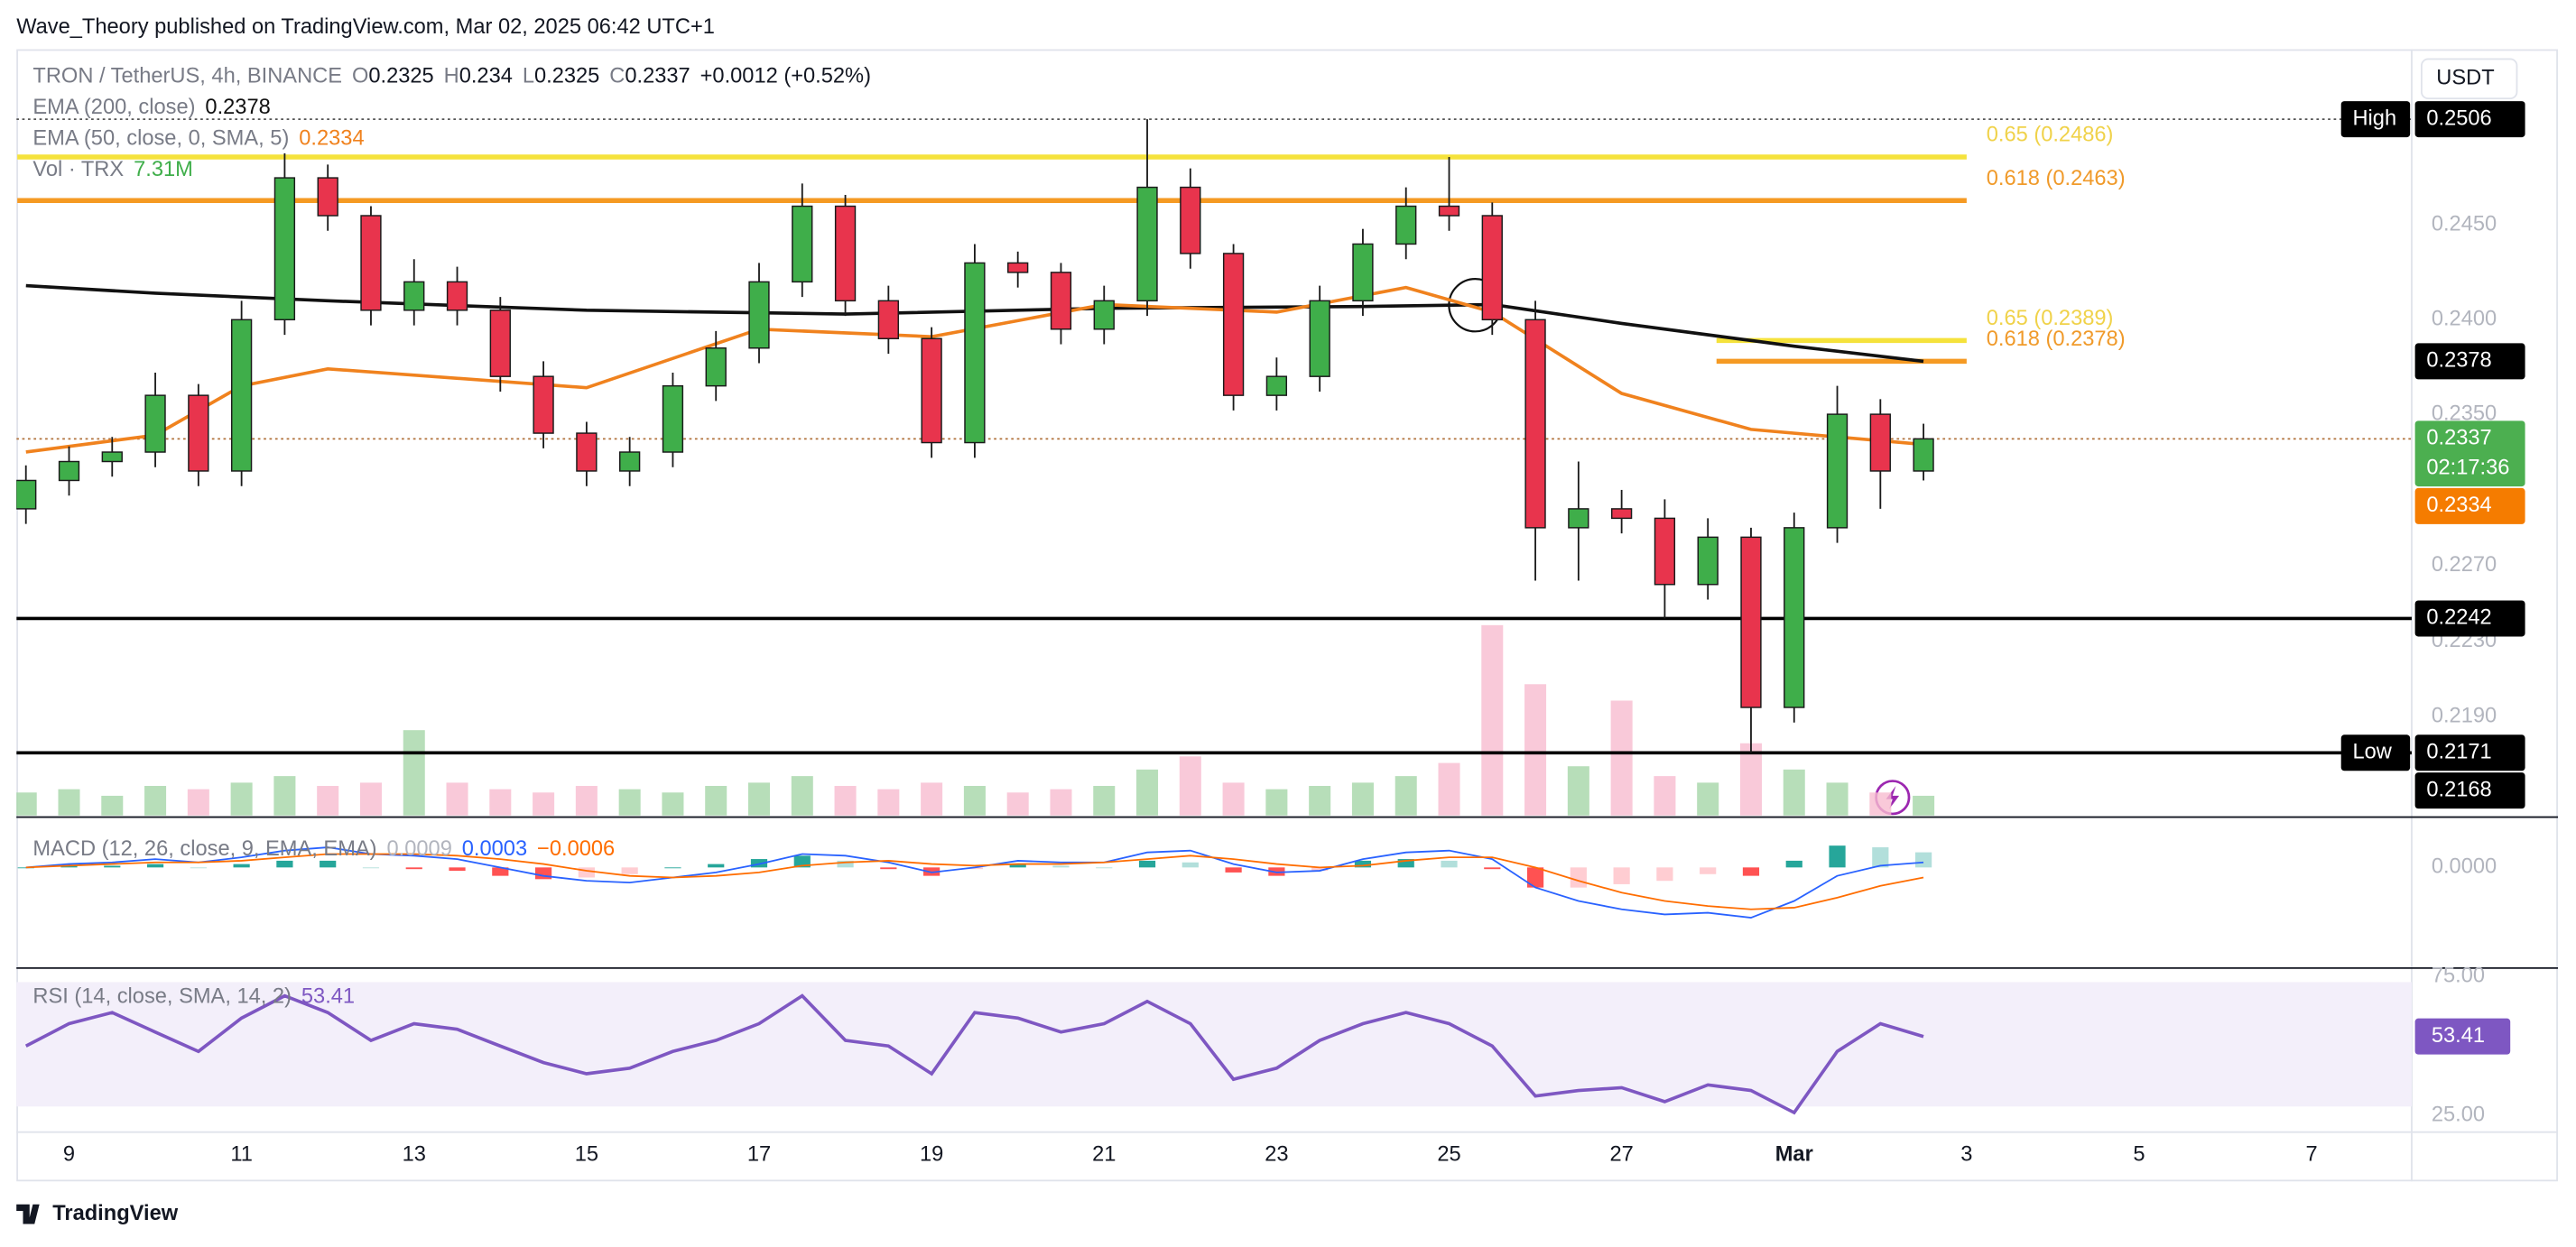 The width and height of the screenshot is (2576, 1247). What do you see at coordinates (241, 1154) in the screenshot?
I see `x-tick-label: 11` at bounding box center [241, 1154].